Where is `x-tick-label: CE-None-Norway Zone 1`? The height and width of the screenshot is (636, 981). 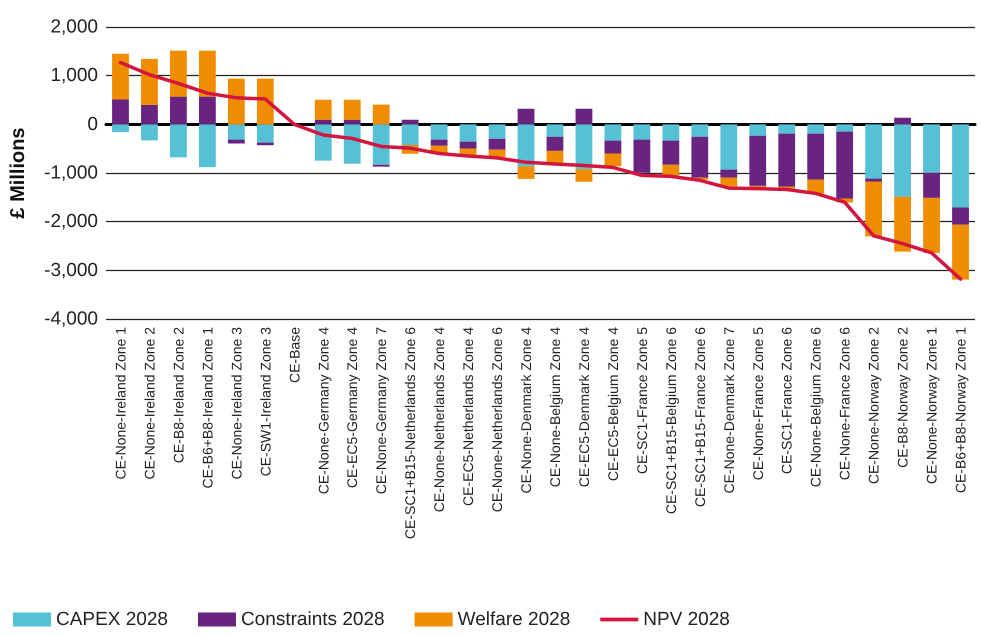 x-tick-label: CE-None-Norway Zone 1 is located at coordinates (932, 405).